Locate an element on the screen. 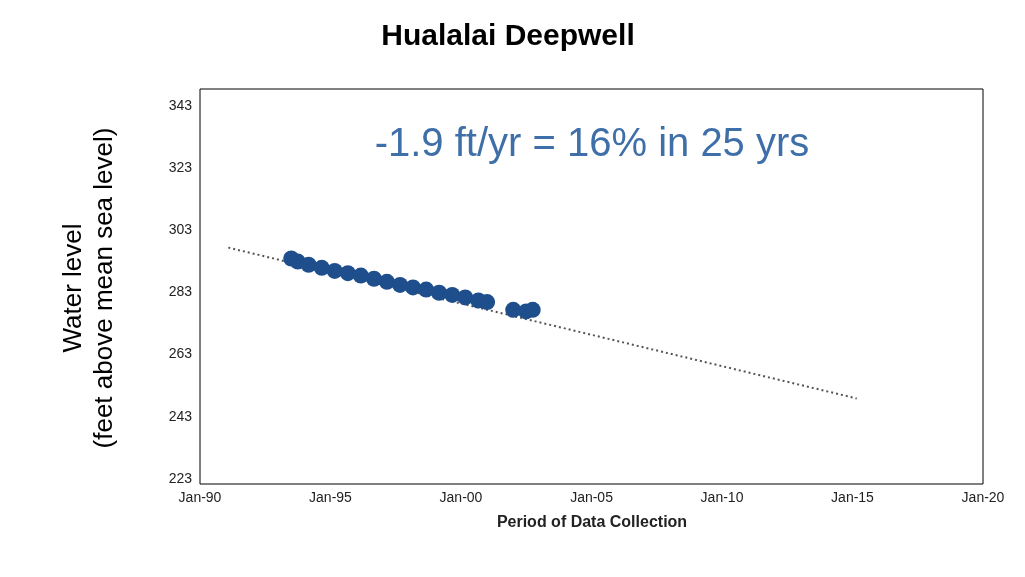 The width and height of the screenshot is (1025, 577). x-axis-title: Period of Data Collection is located at coordinates (592, 522).